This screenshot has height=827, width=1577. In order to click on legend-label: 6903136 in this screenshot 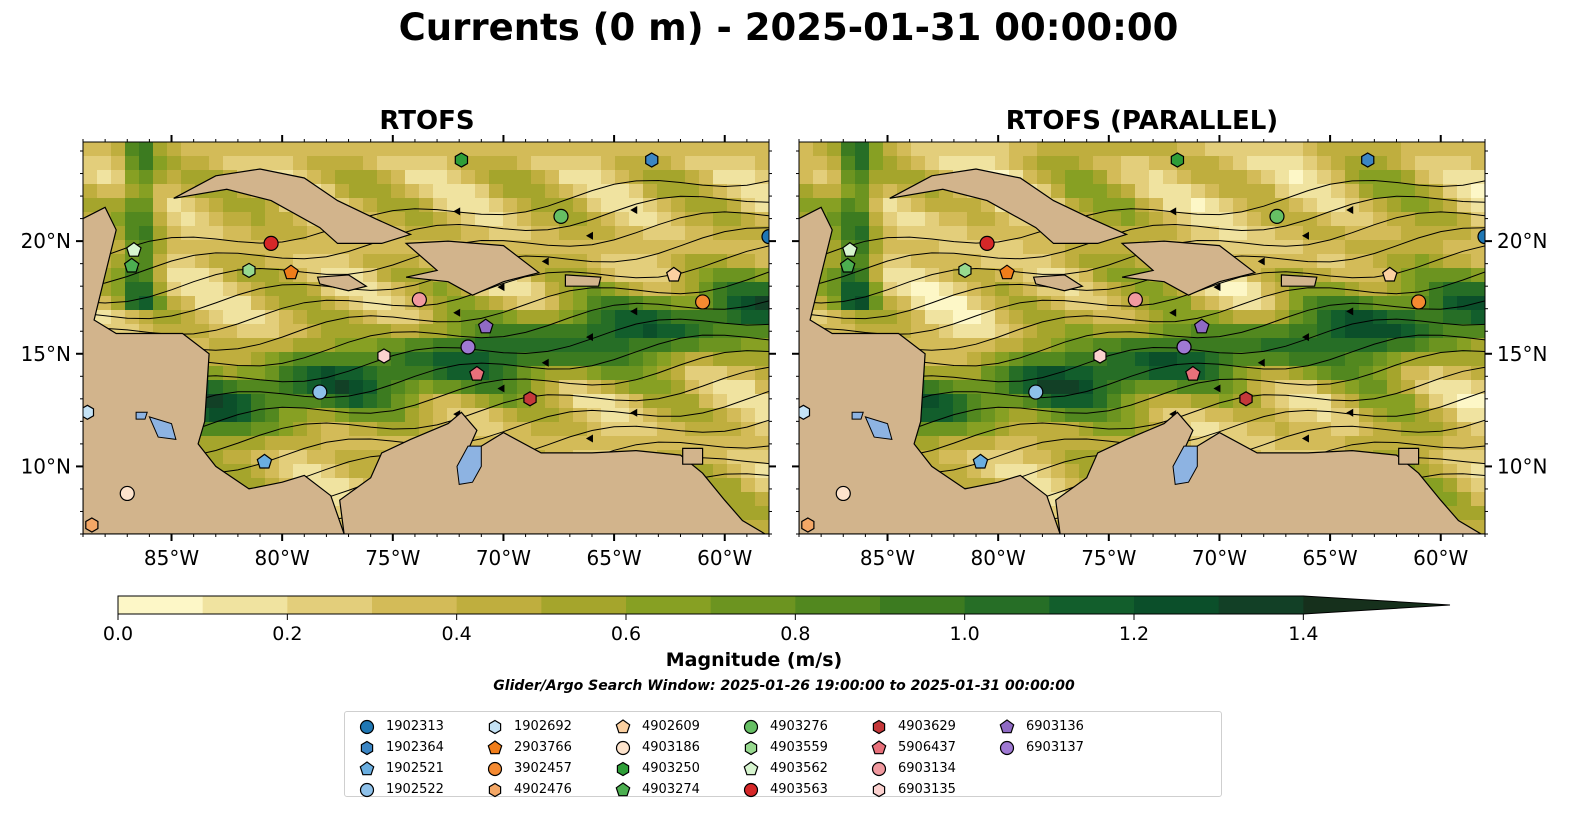, I will do `click(1055, 726)`.